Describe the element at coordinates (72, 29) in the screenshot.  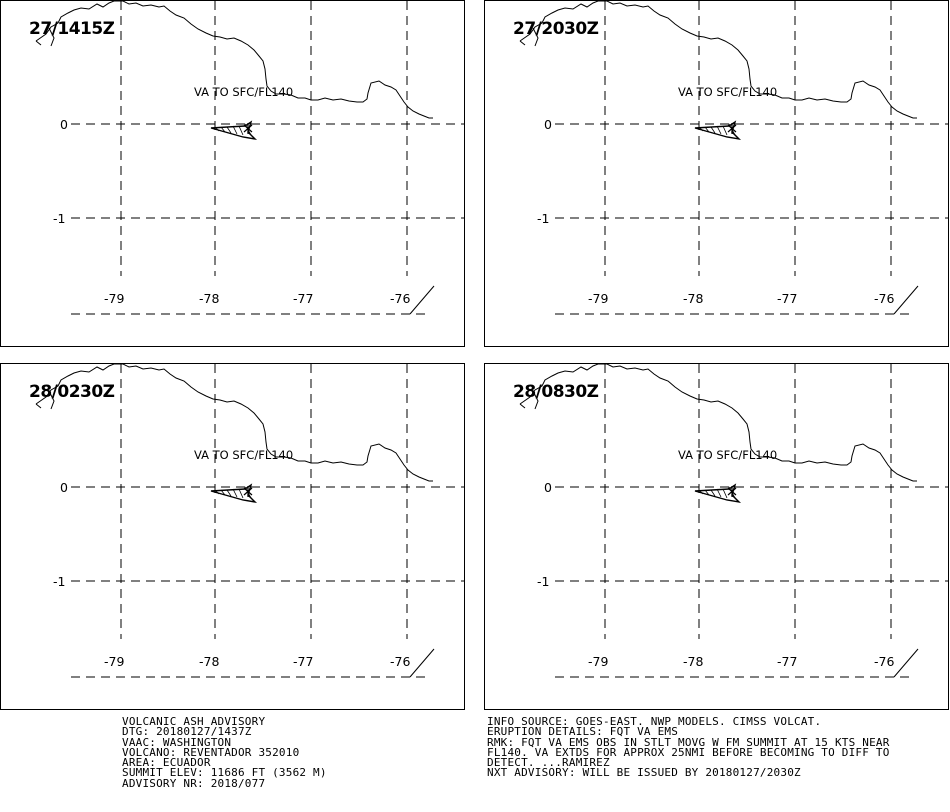
I see `panel-time-label: 27/1415Z` at that location.